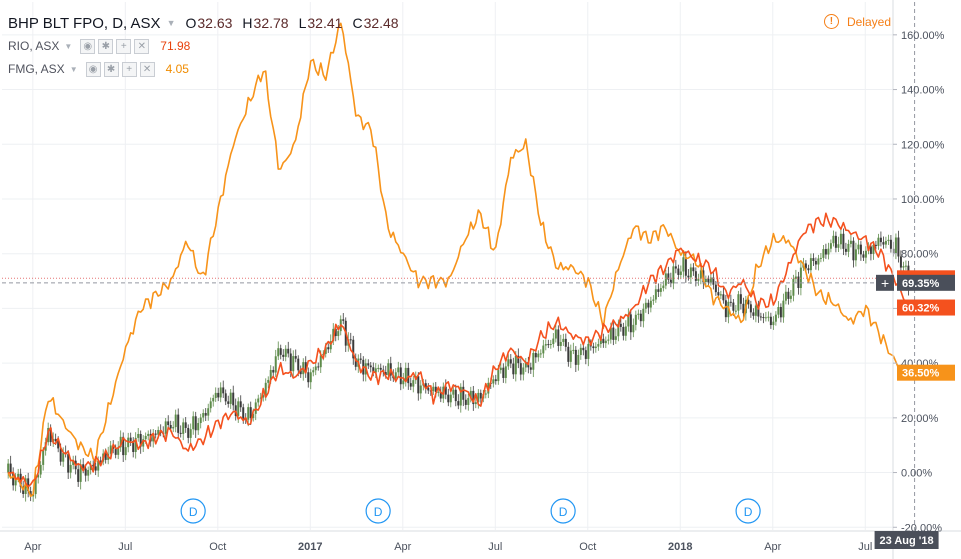  What do you see at coordinates (84, 23) in the screenshot?
I see `symbol-title: BHP BLT FPO, D, ASX` at bounding box center [84, 23].